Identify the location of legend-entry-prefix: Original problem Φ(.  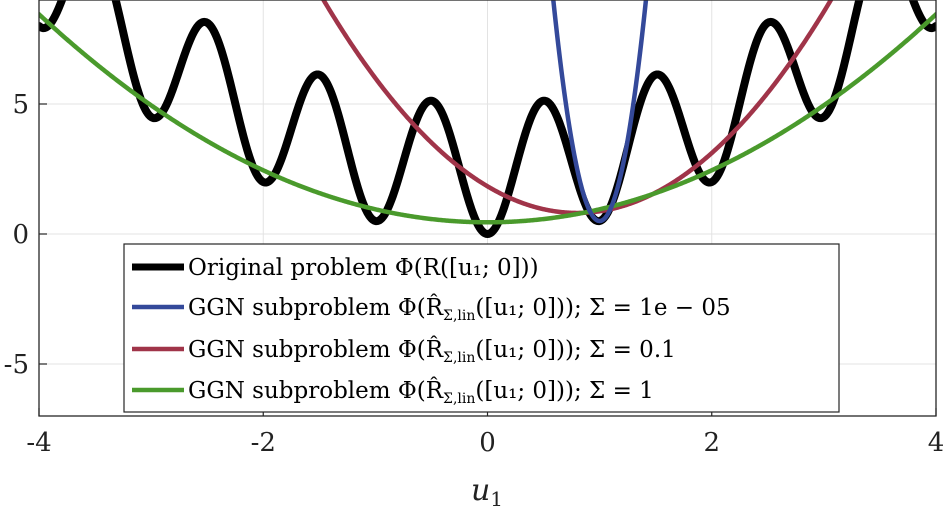
(305, 268).